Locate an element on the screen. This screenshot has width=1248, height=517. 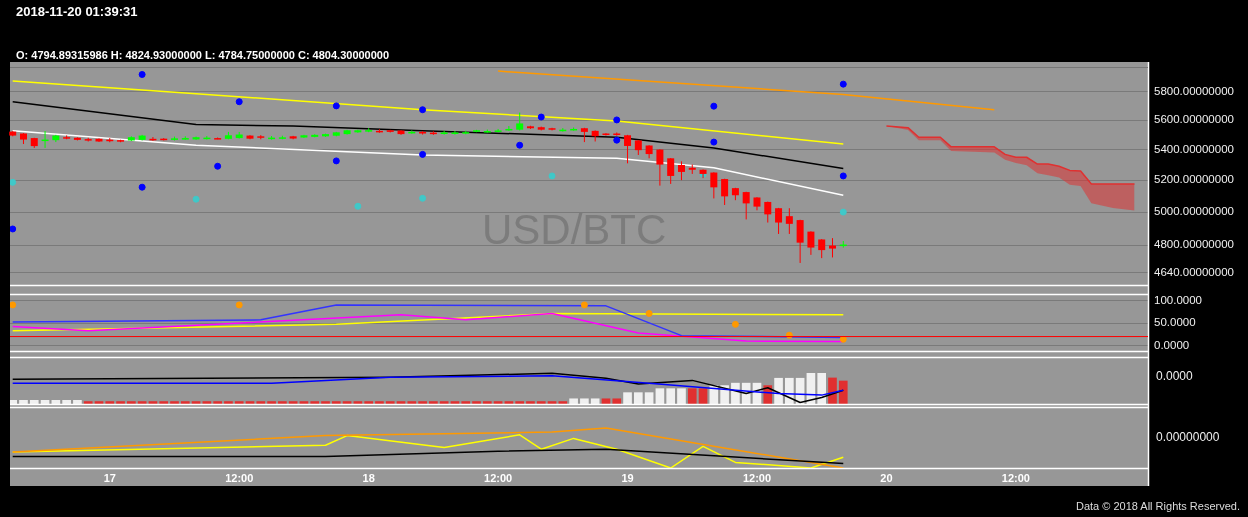
x-tick-label: 17 is located at coordinates (109, 477).